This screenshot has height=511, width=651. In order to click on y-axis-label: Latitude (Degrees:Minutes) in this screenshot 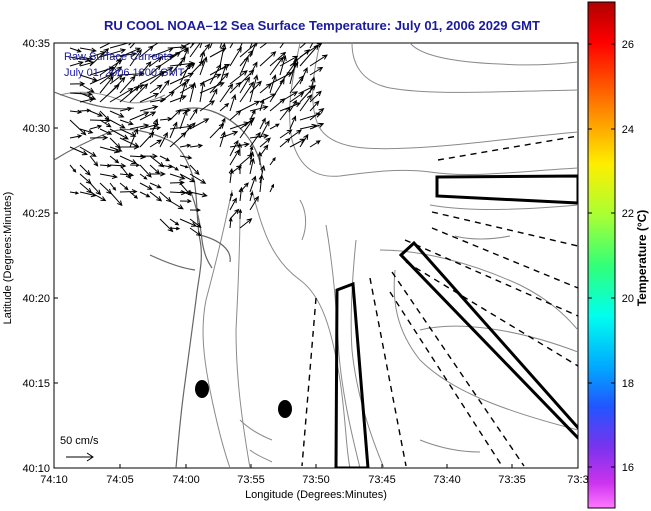, I will do `click(8, 258)`.